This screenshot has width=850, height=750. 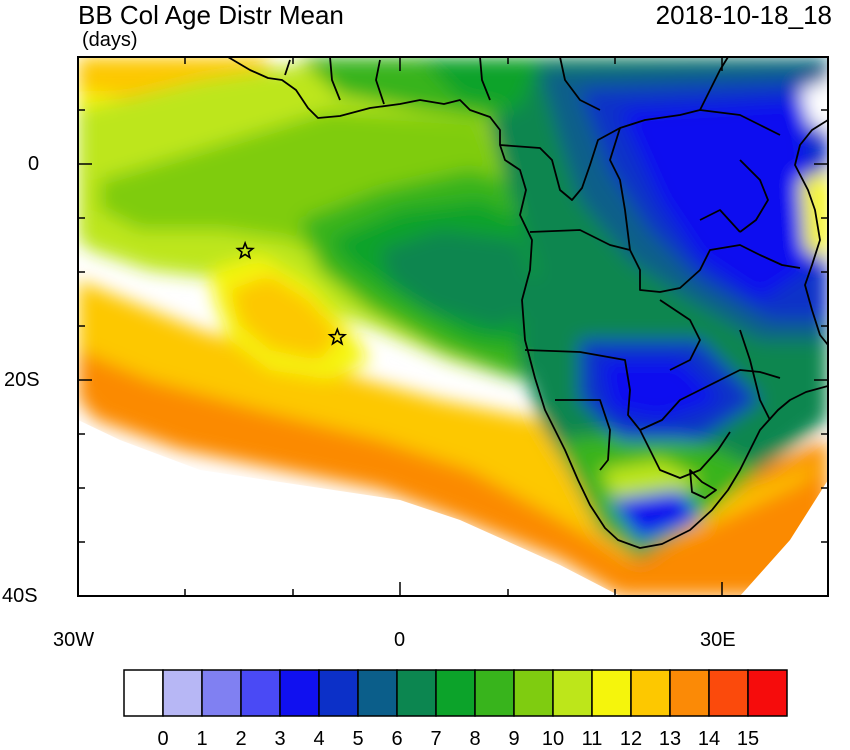 I want to click on x-tick-label: 0, so click(x=400, y=640).